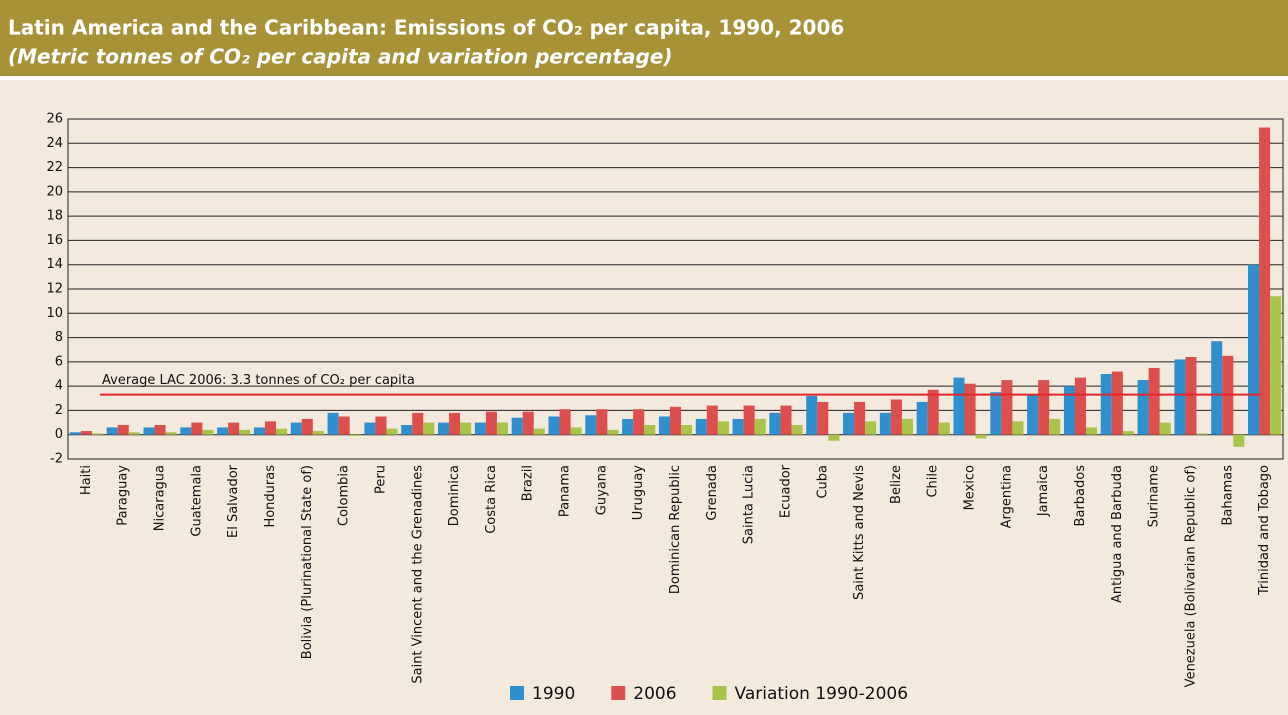 The width and height of the screenshot is (1288, 715). Describe the element at coordinates (59, 434) in the screenshot. I see `y-tick-label: 0` at that location.